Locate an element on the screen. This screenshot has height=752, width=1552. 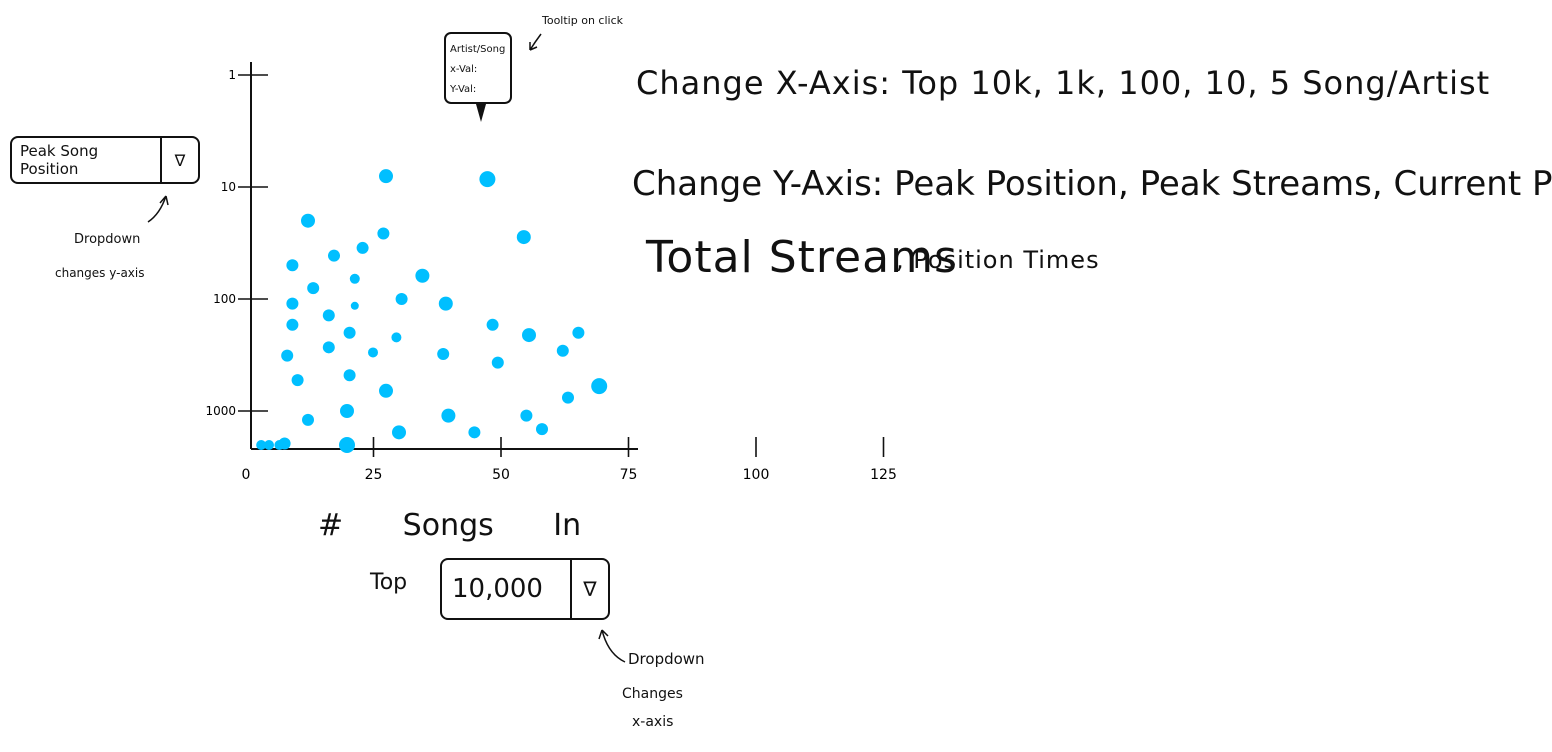
x-tick-label: 50 is located at coordinates (501, 475).